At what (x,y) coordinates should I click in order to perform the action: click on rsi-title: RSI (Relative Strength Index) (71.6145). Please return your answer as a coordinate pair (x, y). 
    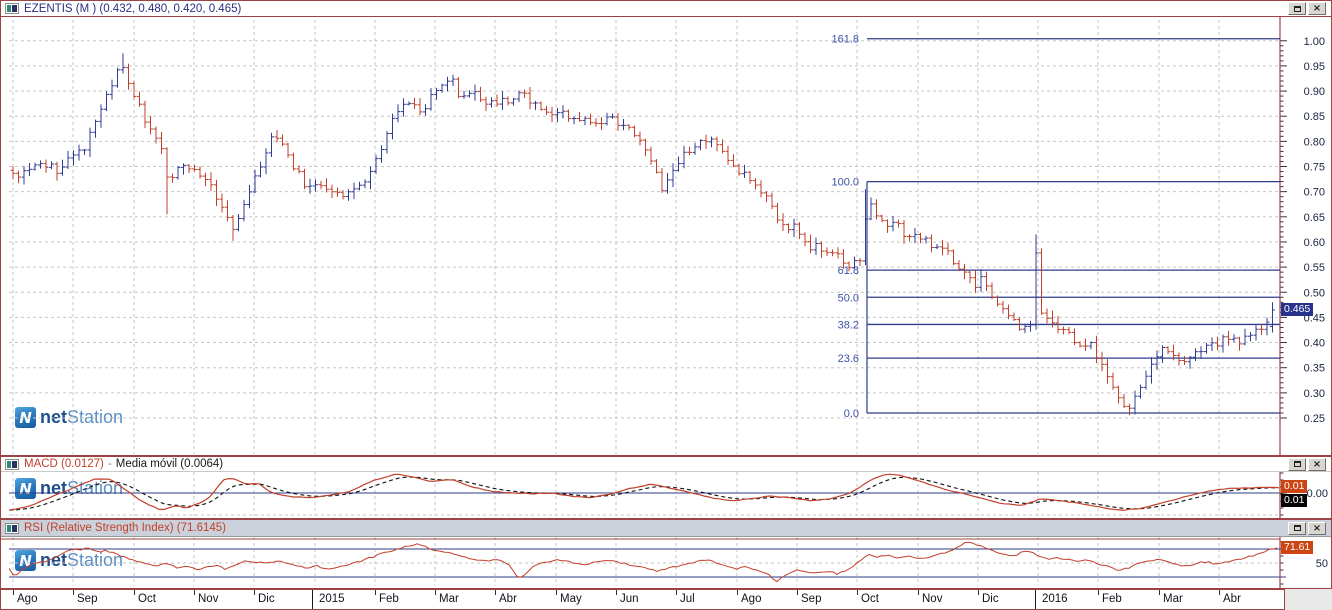
    Looking at the image, I should click on (125, 528).